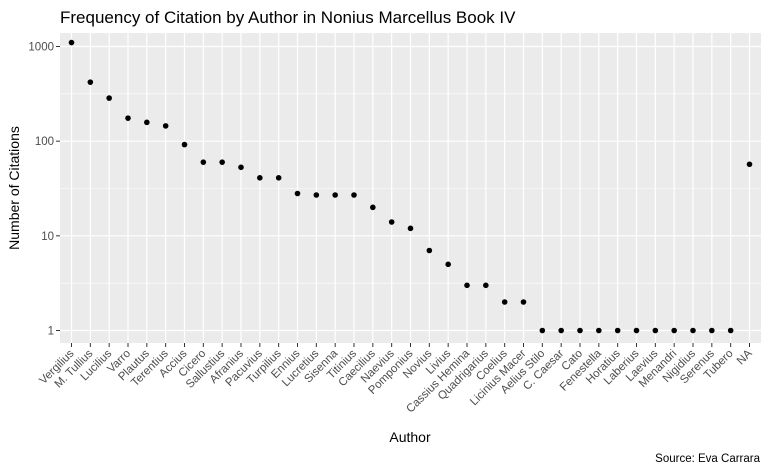  What do you see at coordinates (410, 437) in the screenshot?
I see `x-axis-title: Author` at bounding box center [410, 437].